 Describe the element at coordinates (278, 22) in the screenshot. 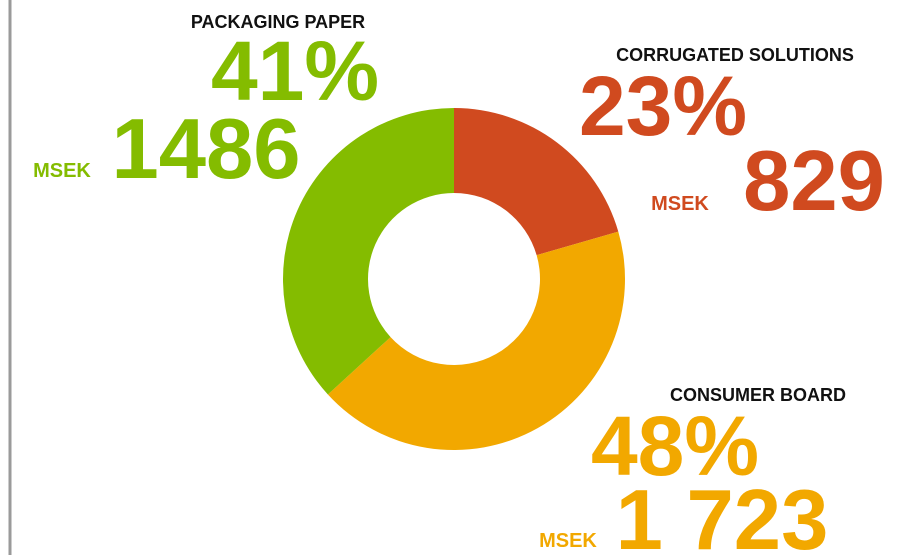

I see `segment-name: PACKAGING PAPER` at that location.